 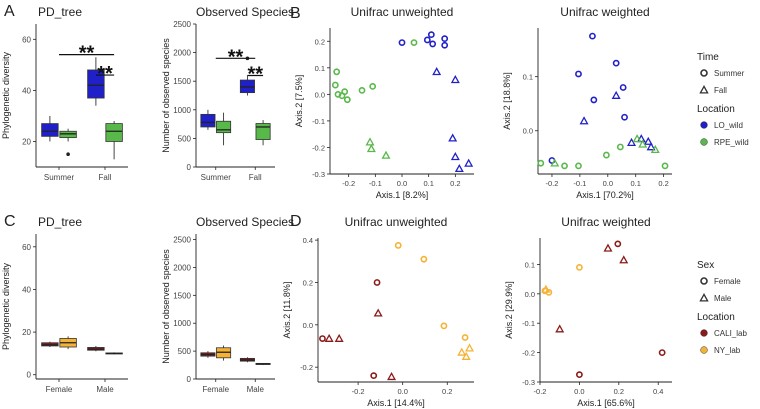 I want to click on panel-title: PD_tree, so click(x=60, y=12).